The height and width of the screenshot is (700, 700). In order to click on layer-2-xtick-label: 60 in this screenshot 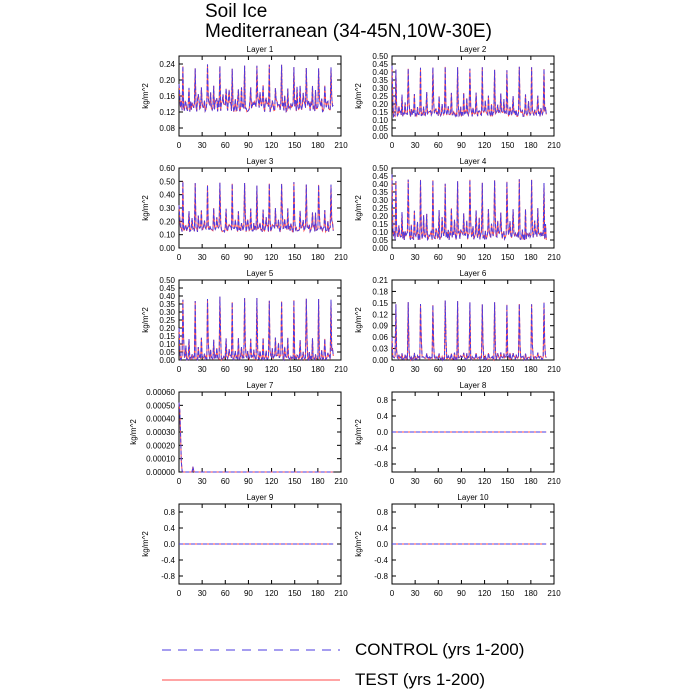, I will do `click(438, 145)`.